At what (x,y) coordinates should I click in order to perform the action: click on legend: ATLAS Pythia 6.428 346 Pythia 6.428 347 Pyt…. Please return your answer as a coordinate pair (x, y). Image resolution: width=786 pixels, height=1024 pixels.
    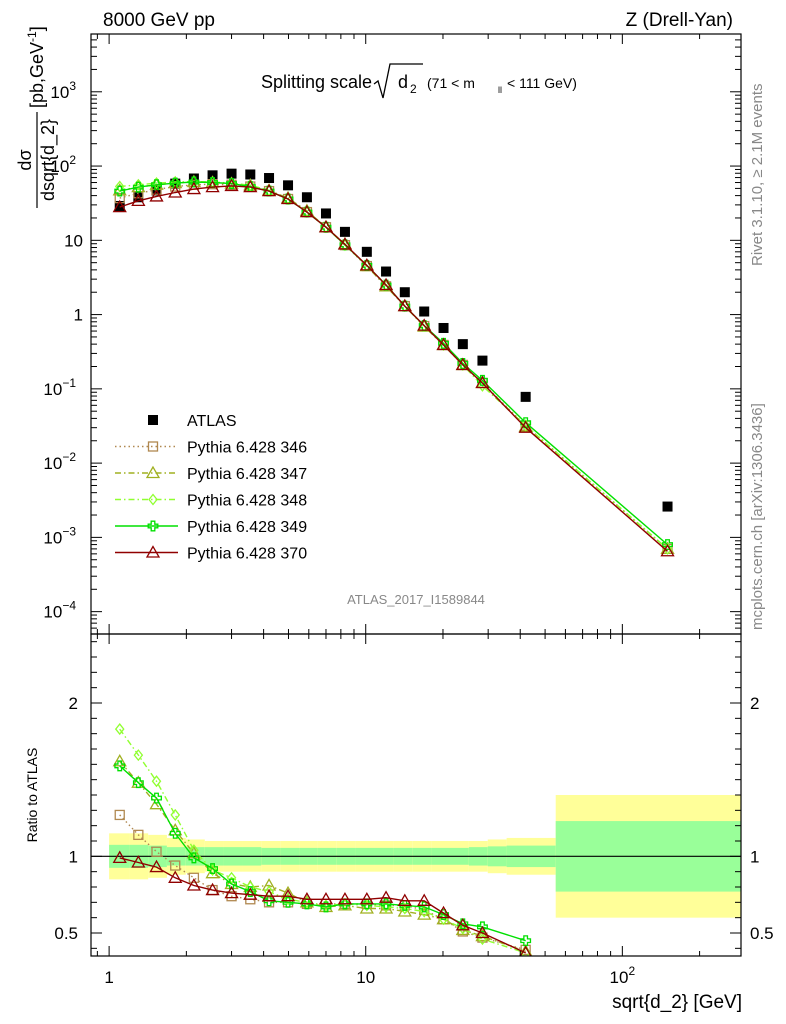
    Looking at the image, I should click on (211, 488).